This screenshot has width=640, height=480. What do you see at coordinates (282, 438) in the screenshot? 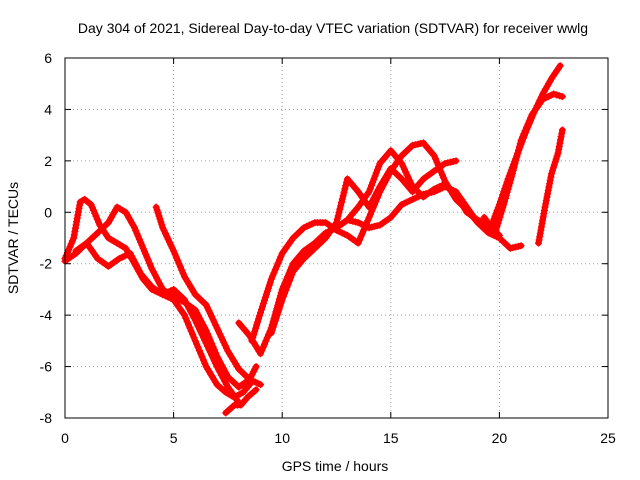
I see `x-tick-label: 10` at bounding box center [282, 438].